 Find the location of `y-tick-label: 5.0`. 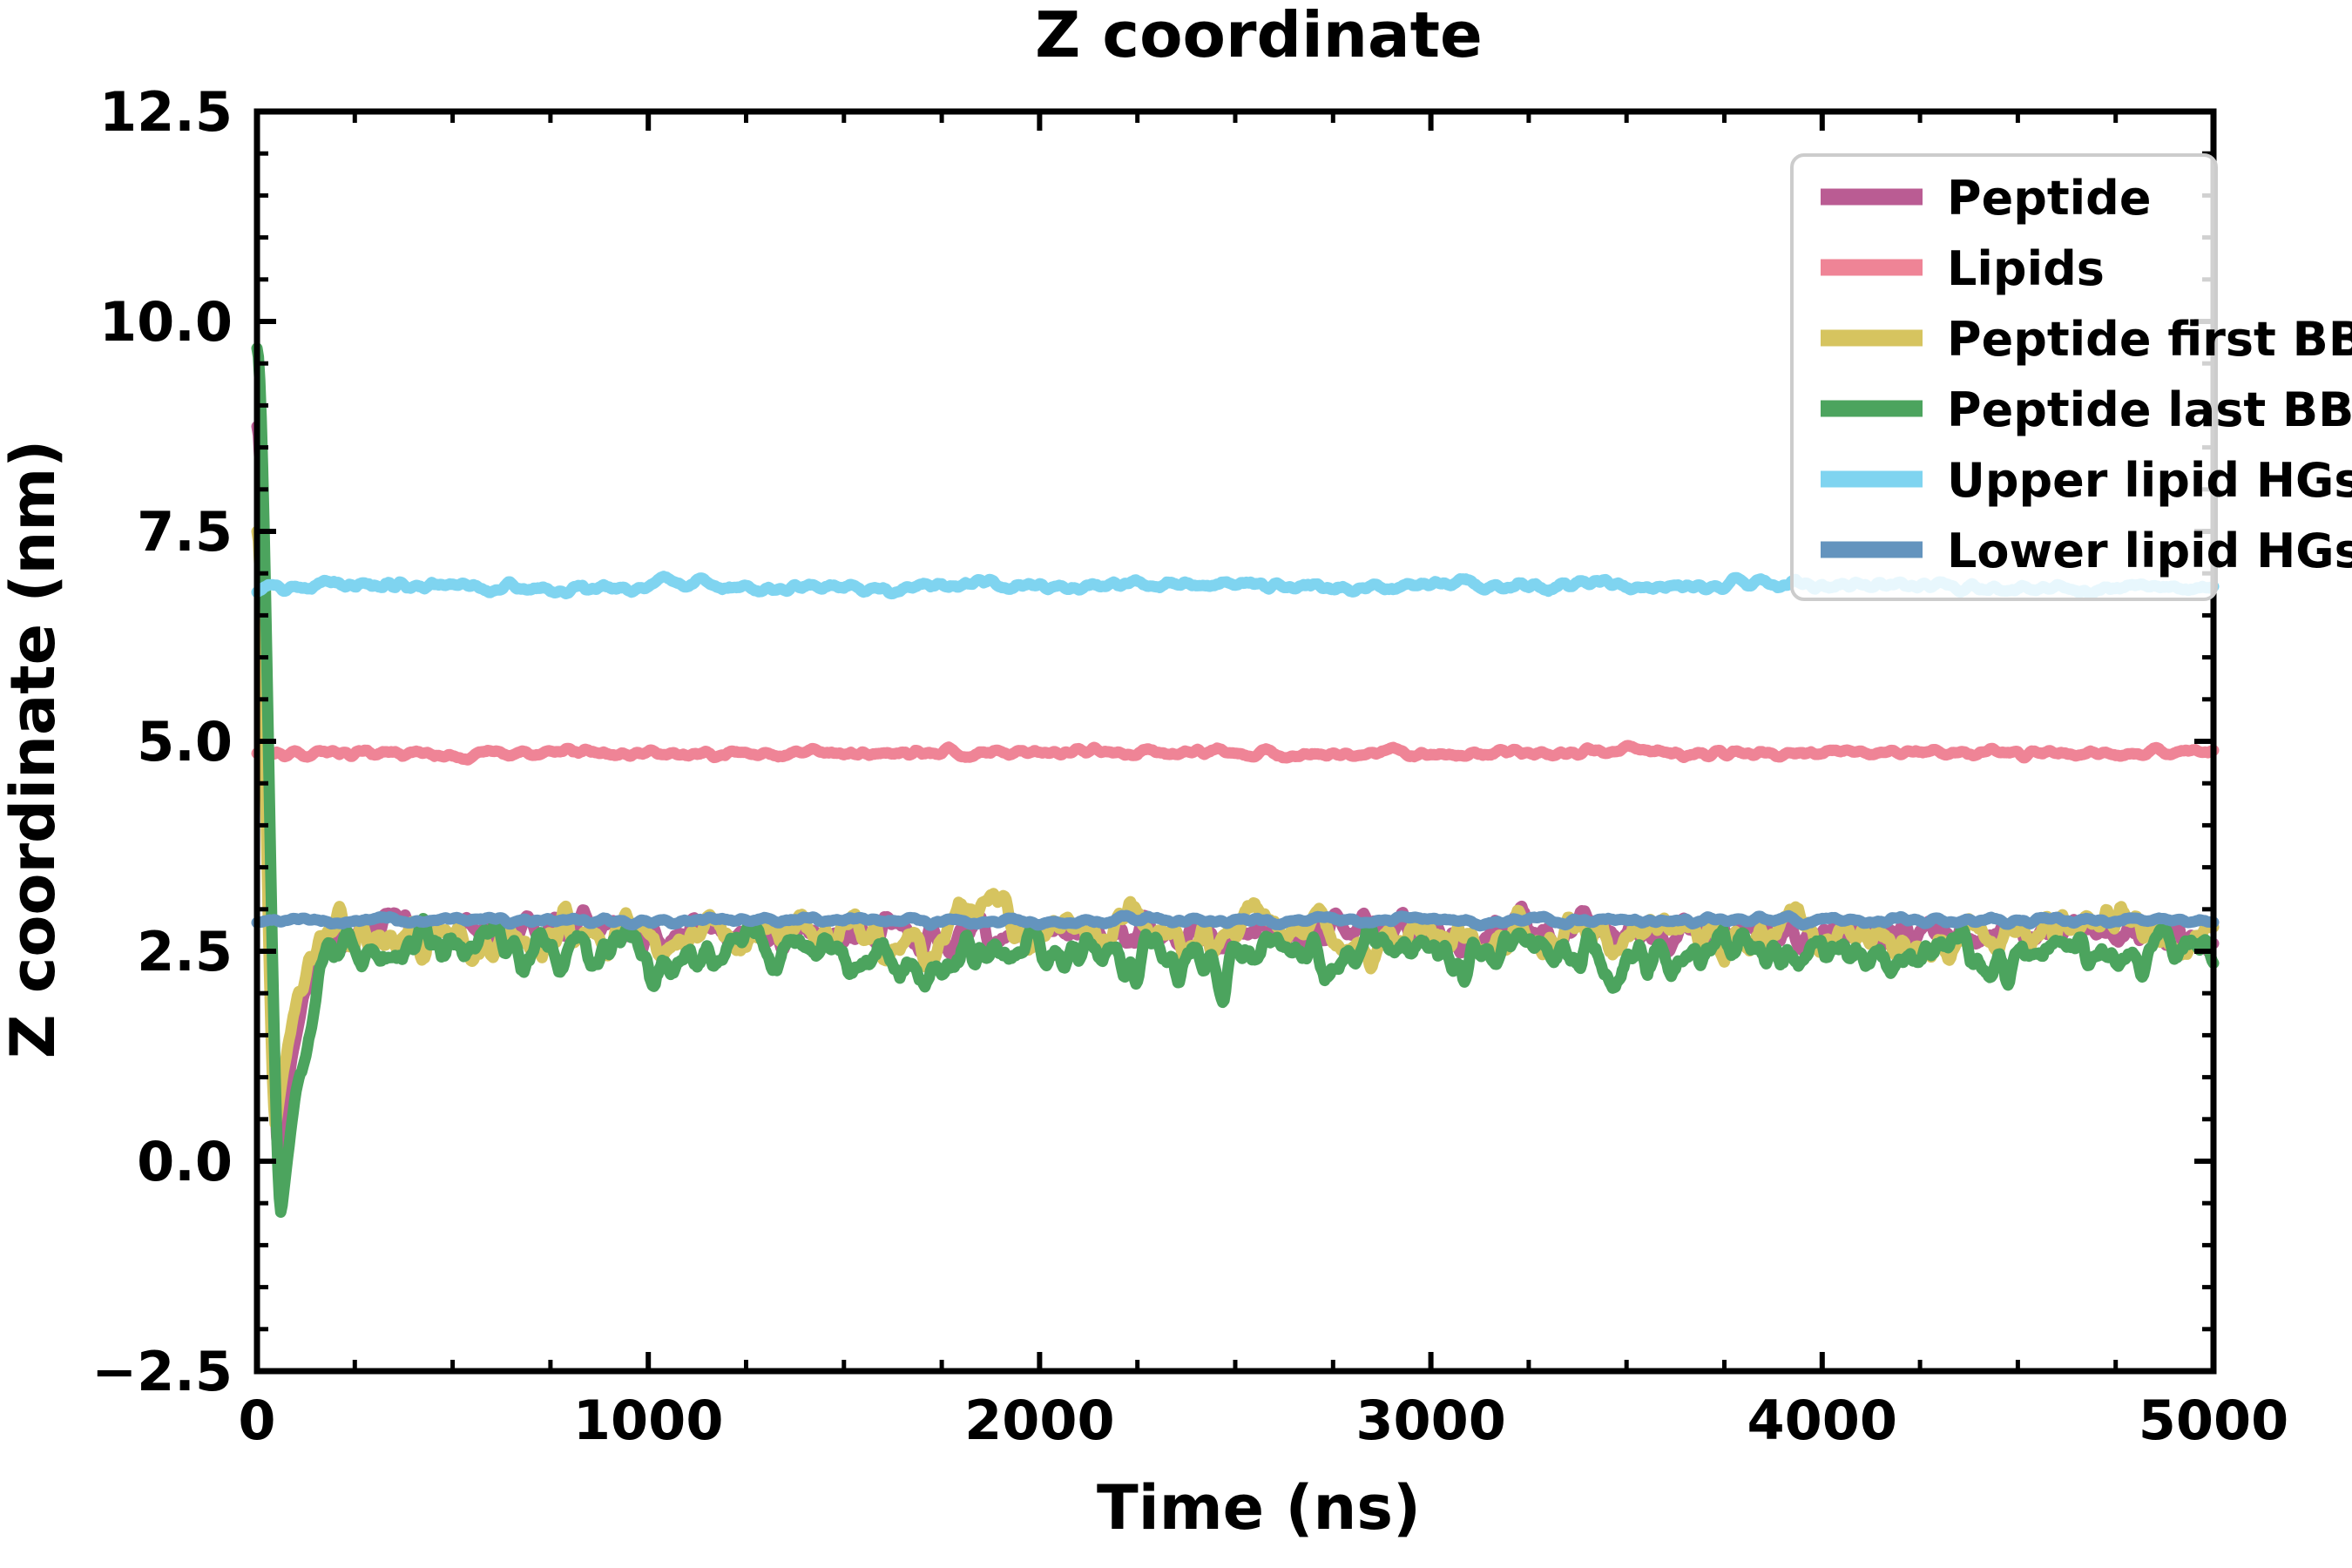

y-tick-label: 5.0 is located at coordinates (185, 742).